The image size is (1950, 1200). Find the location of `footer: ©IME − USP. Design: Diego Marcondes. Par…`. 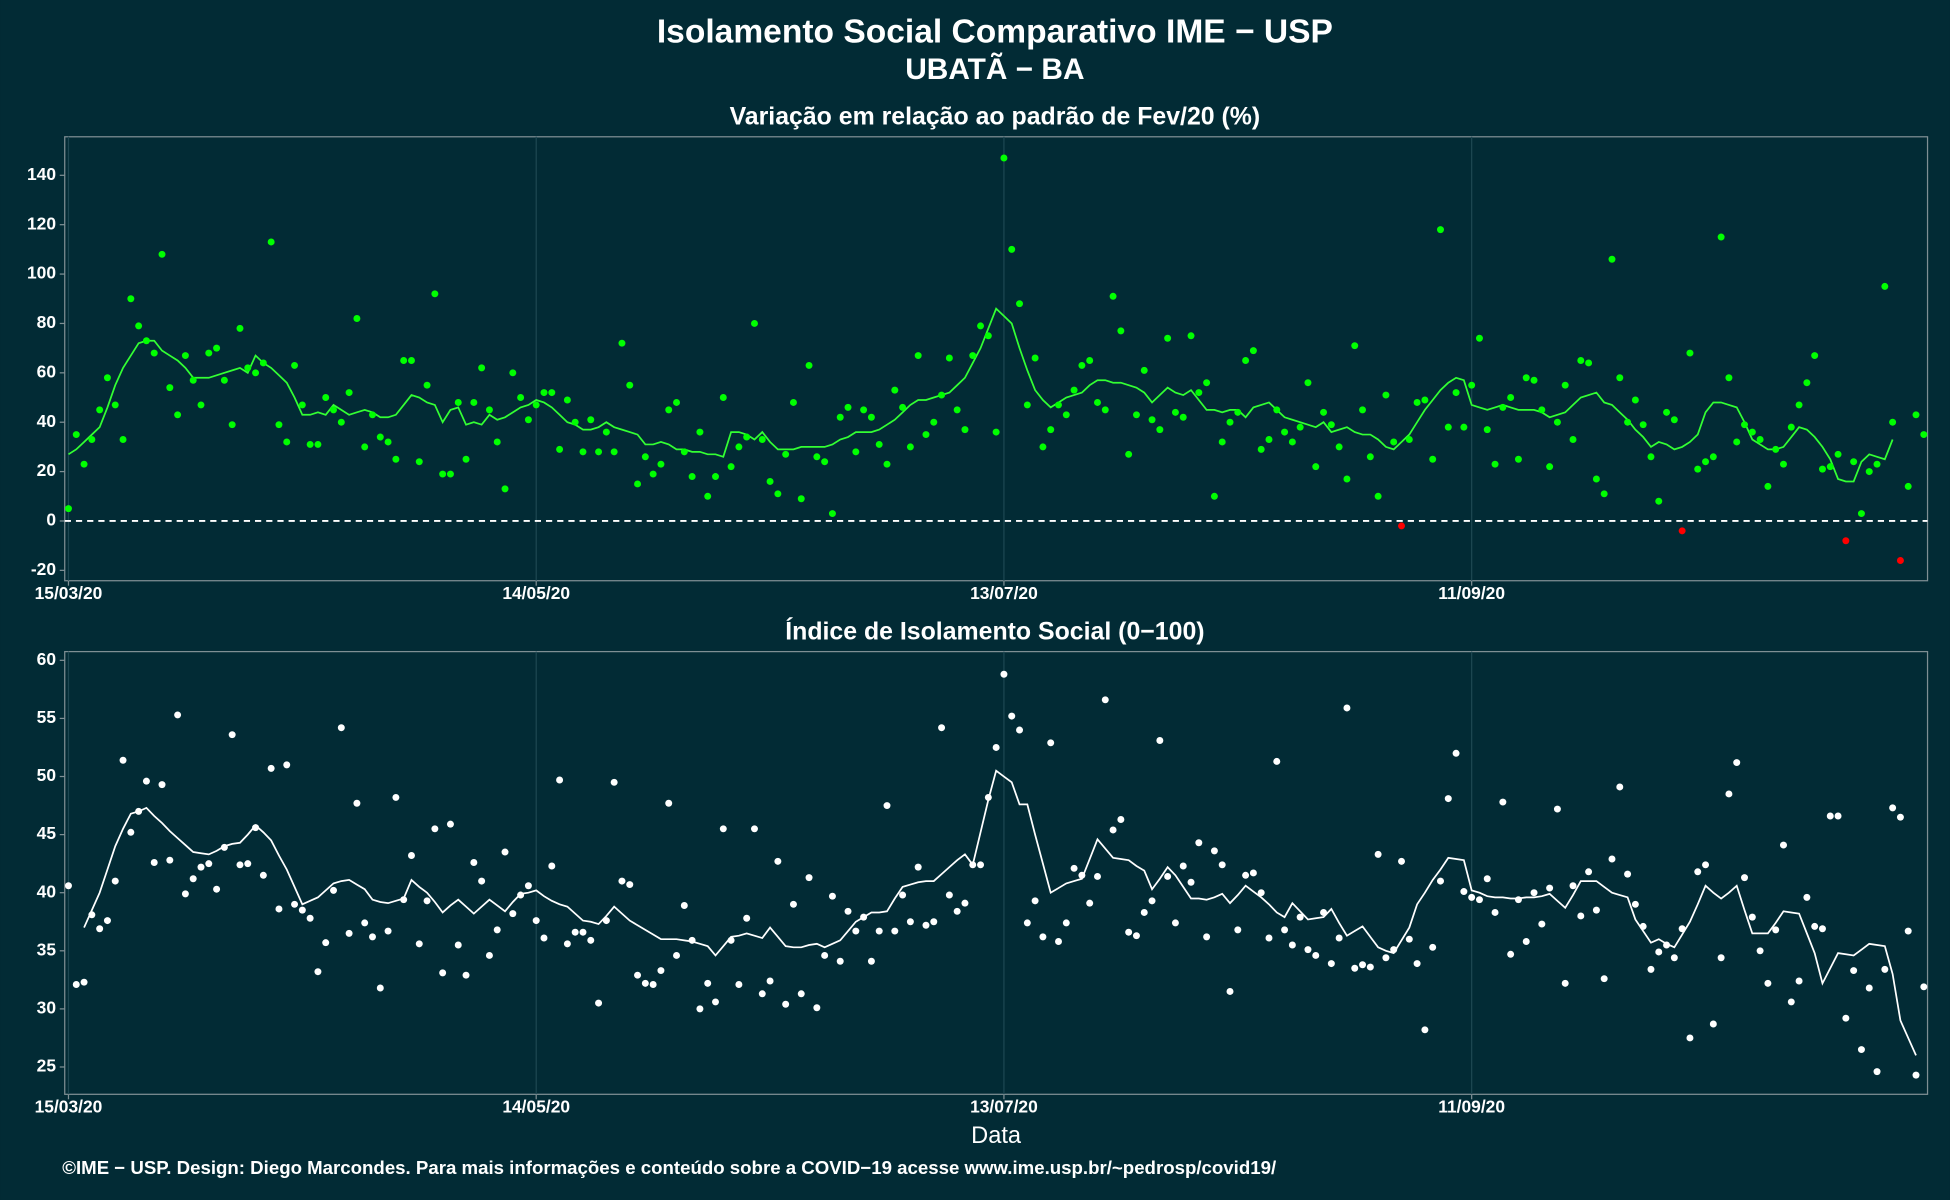

footer: ©IME − USP. Design: Diego Marcondes. Par… is located at coordinates (669, 1167).